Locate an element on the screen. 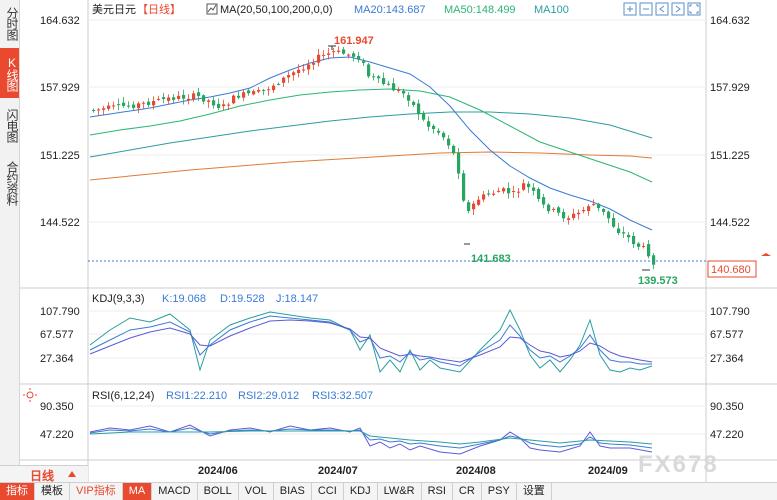 This screenshot has width=777, height=500. zoom-in-icon is located at coordinates (630, 9).